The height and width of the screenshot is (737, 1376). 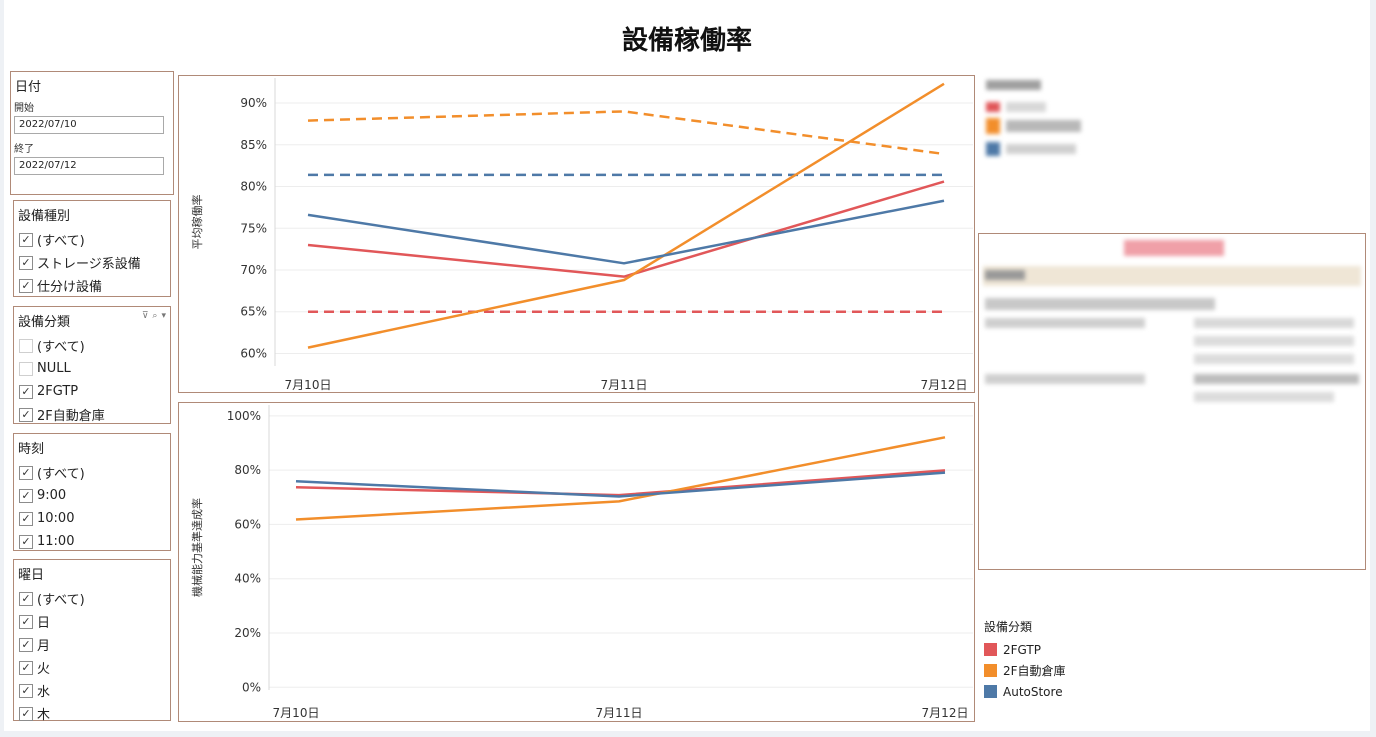 I want to click on filter-option-label: 木, so click(x=44, y=715).